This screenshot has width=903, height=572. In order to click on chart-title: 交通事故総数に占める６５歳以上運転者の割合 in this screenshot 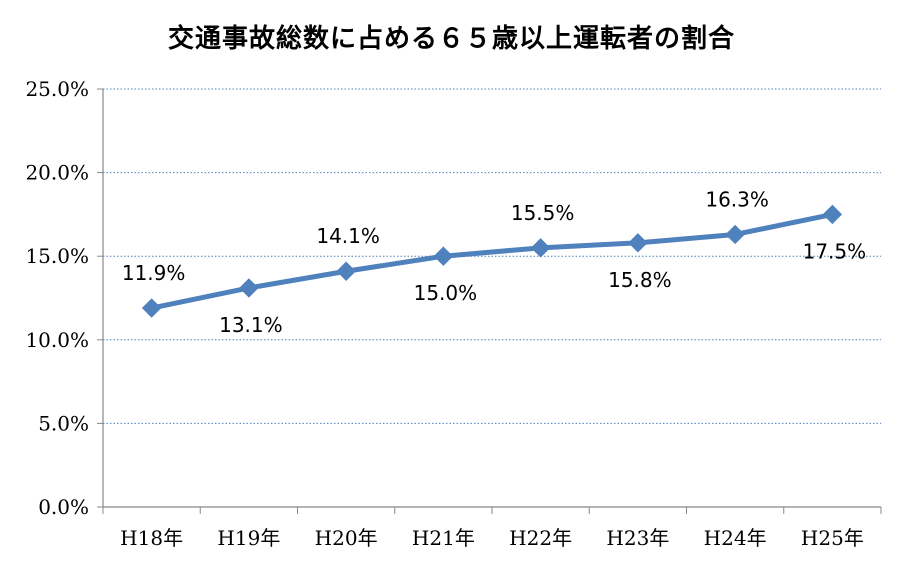, I will do `click(451, 39)`.